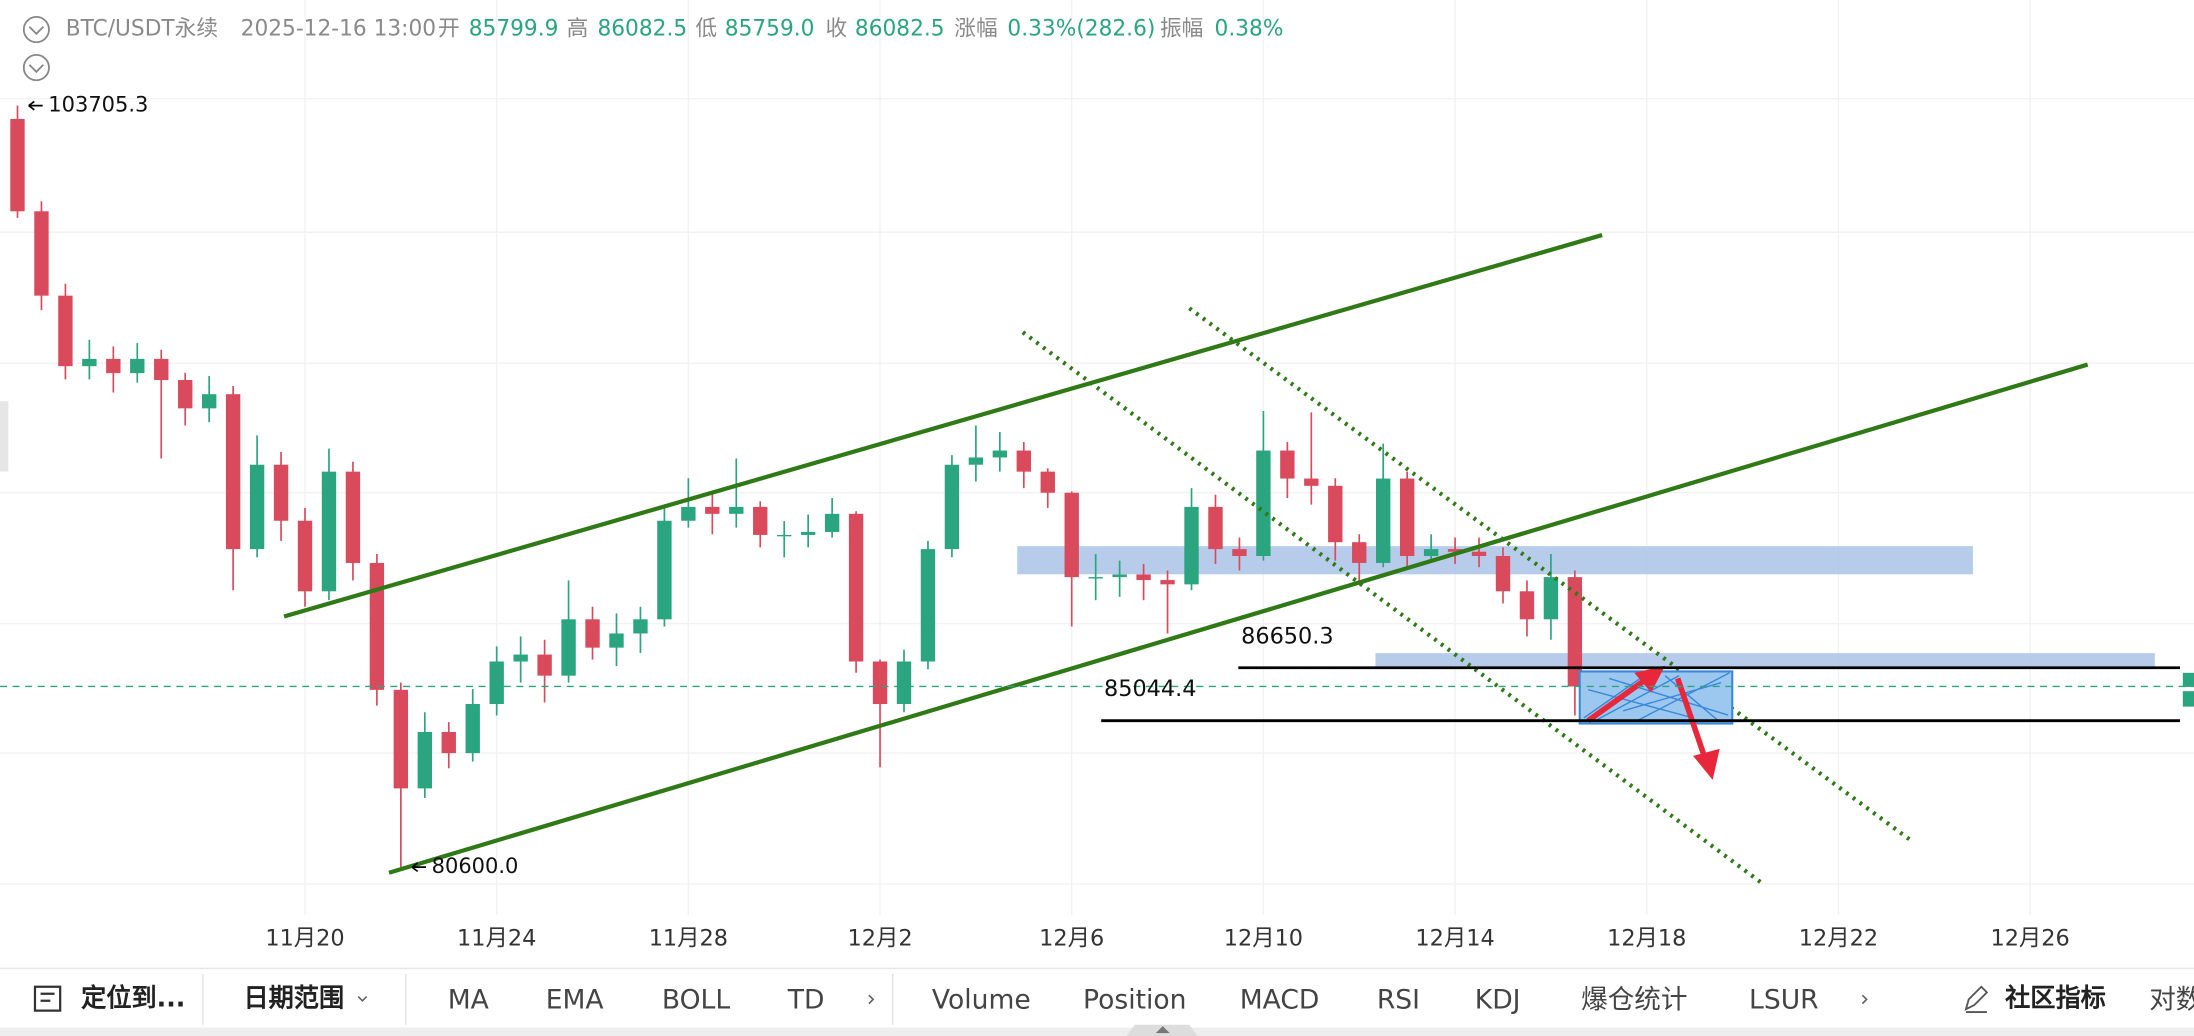  What do you see at coordinates (2055, 997) in the screenshot?
I see `community-button: 社区指标` at bounding box center [2055, 997].